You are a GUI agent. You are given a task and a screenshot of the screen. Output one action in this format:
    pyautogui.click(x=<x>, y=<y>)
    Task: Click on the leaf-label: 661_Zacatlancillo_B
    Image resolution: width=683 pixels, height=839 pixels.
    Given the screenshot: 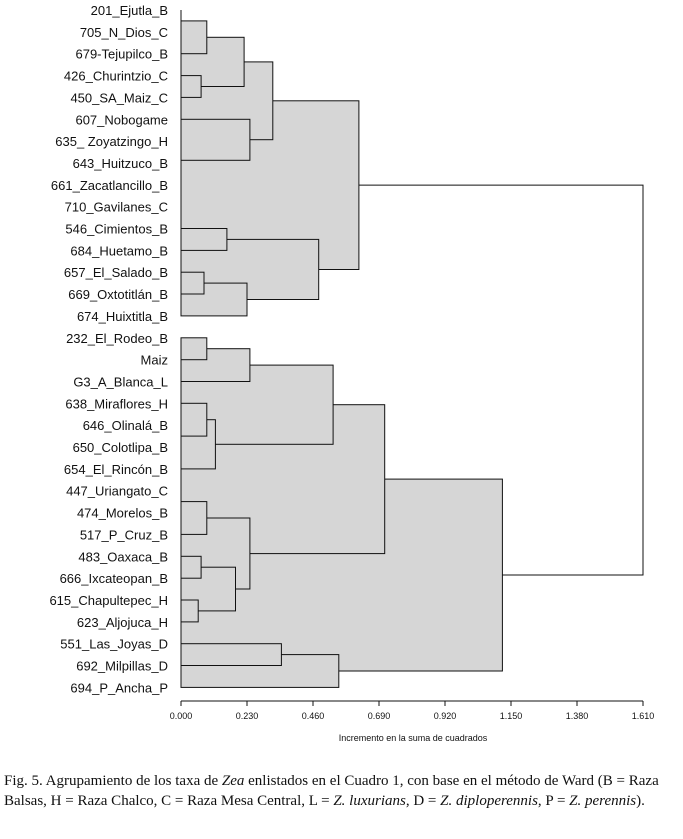 What is the action you would take?
    pyautogui.click(x=109, y=185)
    